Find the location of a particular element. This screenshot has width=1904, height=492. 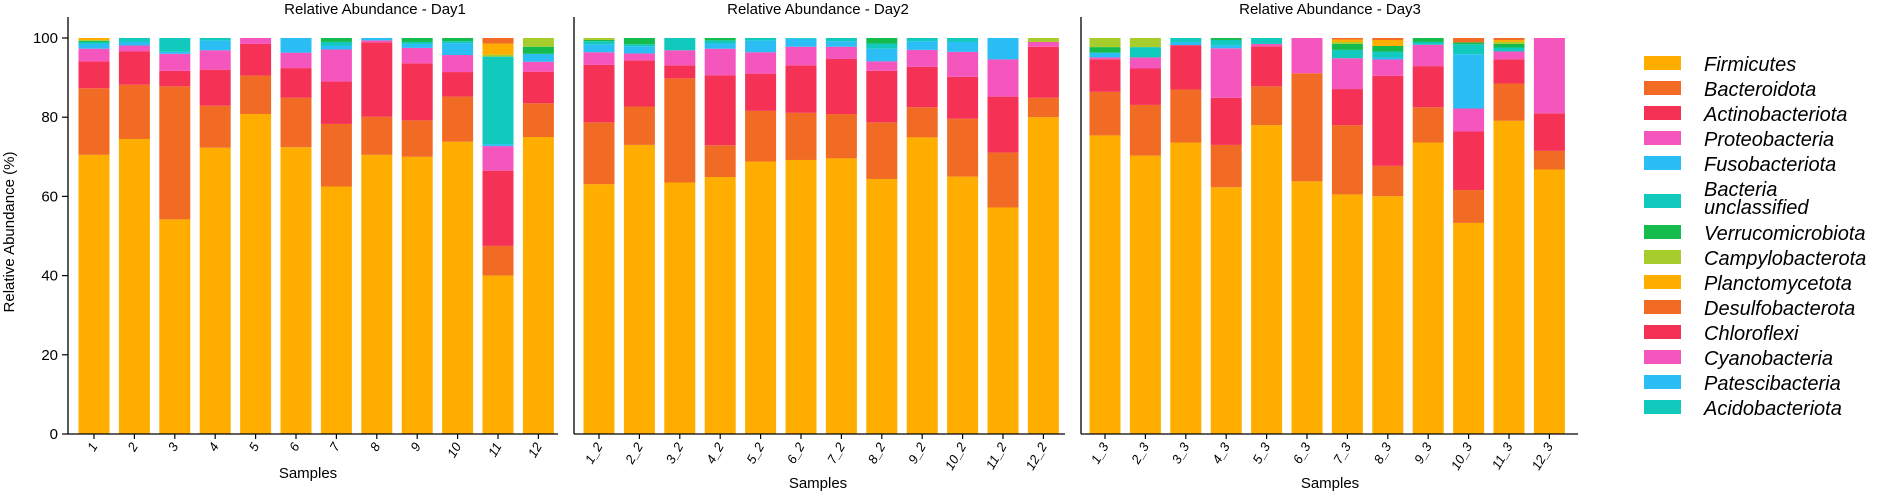

x-tick-label: 4_2 is located at coordinates (715, 452).